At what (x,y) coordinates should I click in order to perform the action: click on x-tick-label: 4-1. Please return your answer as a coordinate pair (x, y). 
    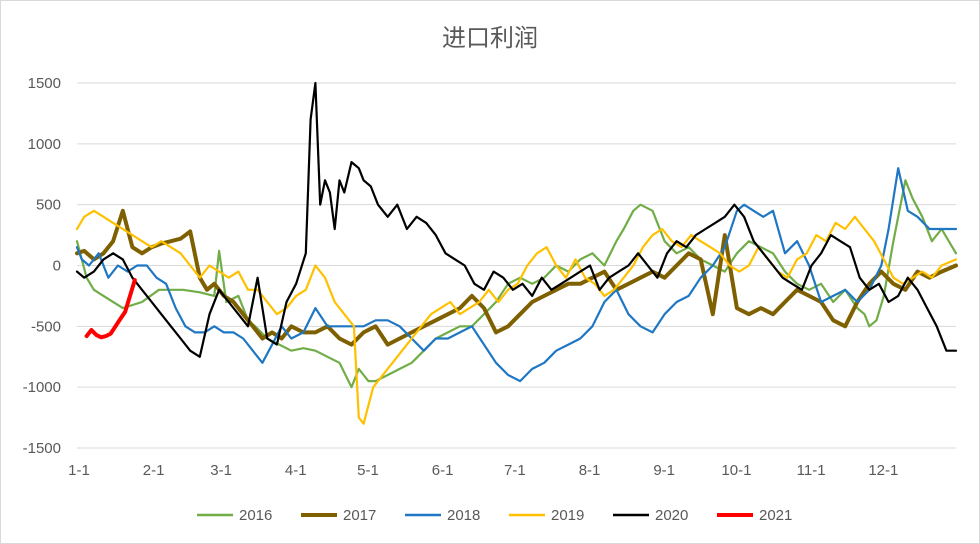
    Looking at the image, I should click on (296, 470).